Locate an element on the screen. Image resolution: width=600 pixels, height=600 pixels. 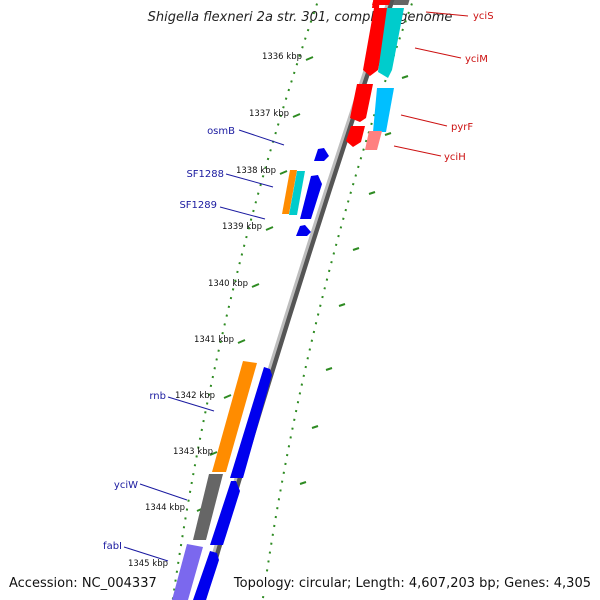
footer-backdrop-right is located at coordinates (427, 583).